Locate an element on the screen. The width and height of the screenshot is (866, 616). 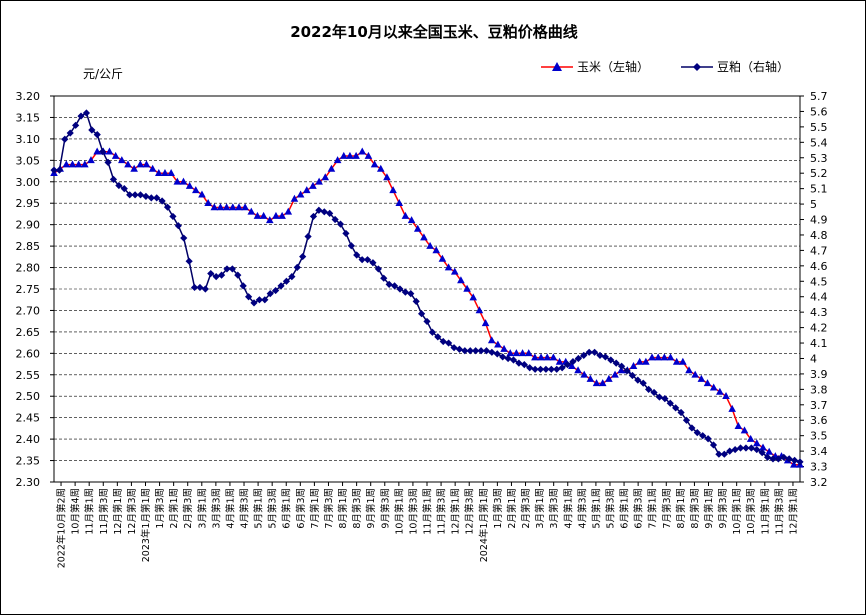
x-tick-label: 3月第3周 is located at coordinates (216, 508).